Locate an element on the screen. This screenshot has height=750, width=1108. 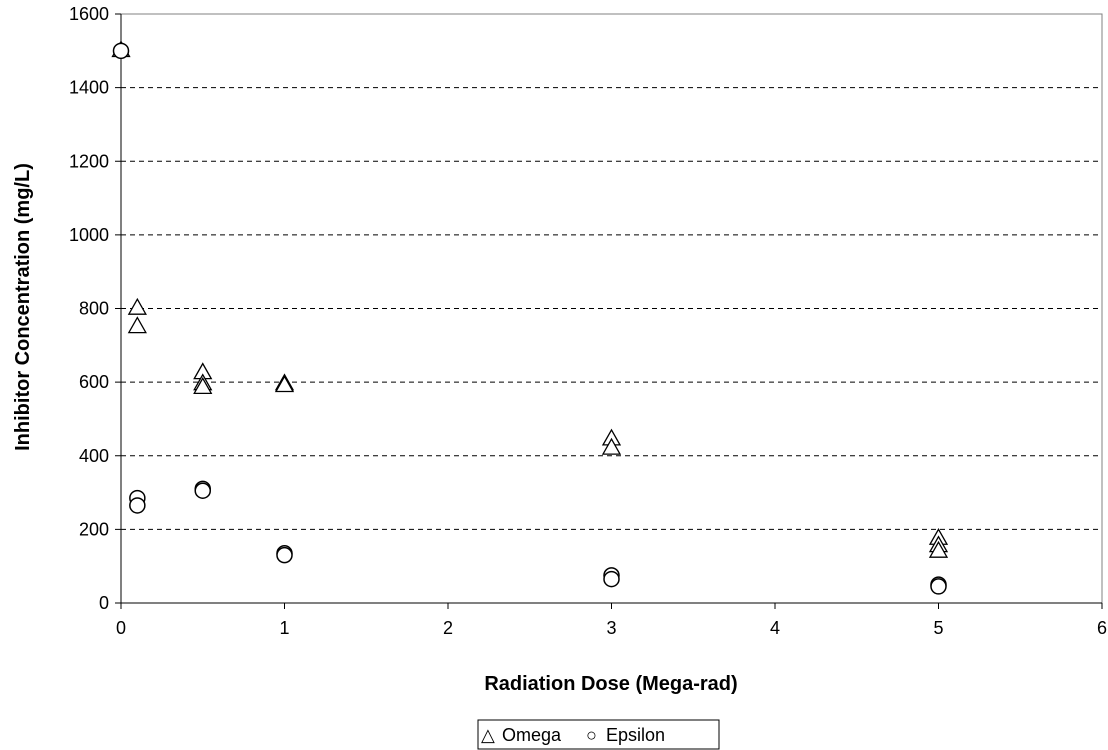
y-tick-label: 1200 is located at coordinates (89, 161).